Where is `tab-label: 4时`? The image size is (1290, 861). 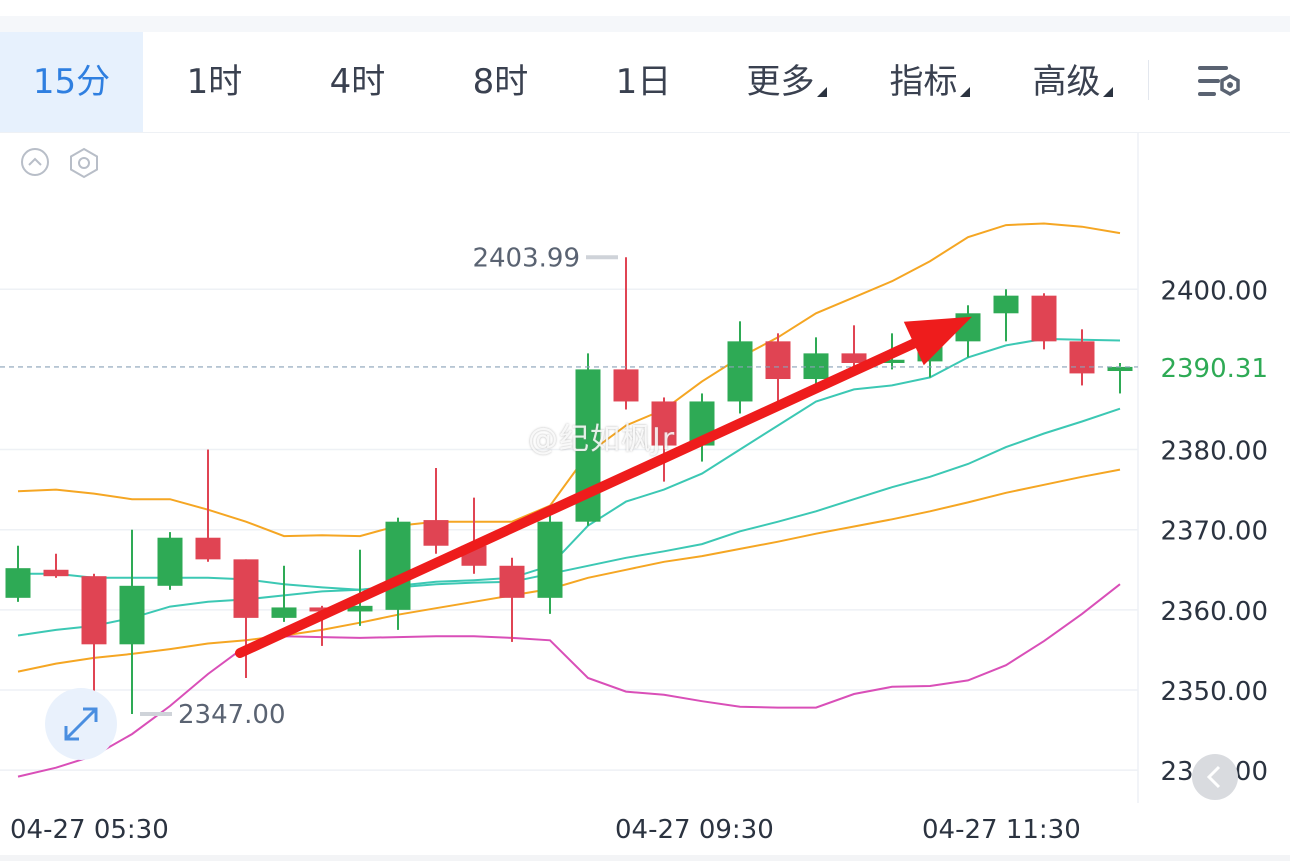 tab-label: 4时 is located at coordinates (357, 82).